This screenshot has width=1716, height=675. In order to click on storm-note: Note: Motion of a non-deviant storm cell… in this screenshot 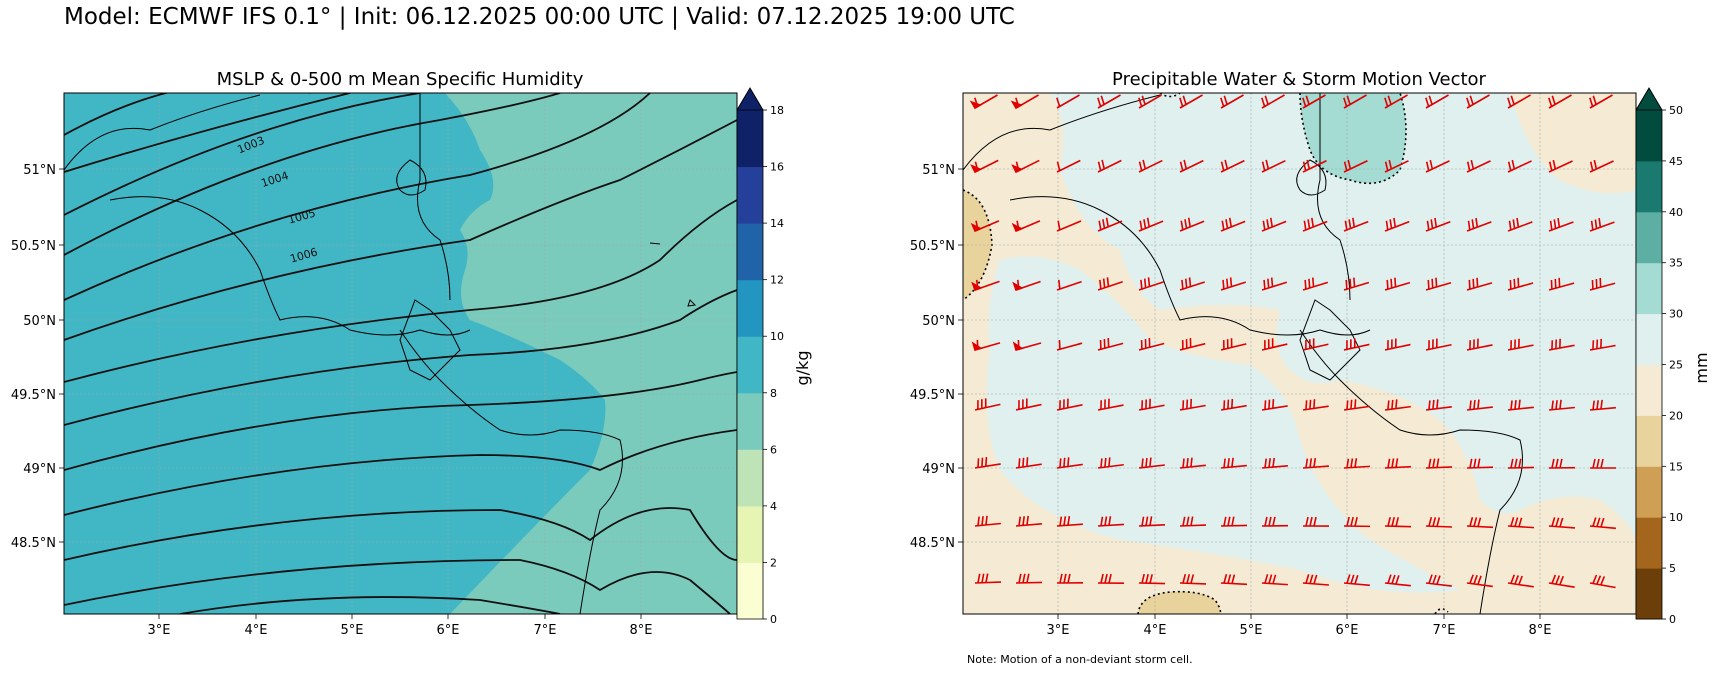, I will do `click(1080, 659)`.